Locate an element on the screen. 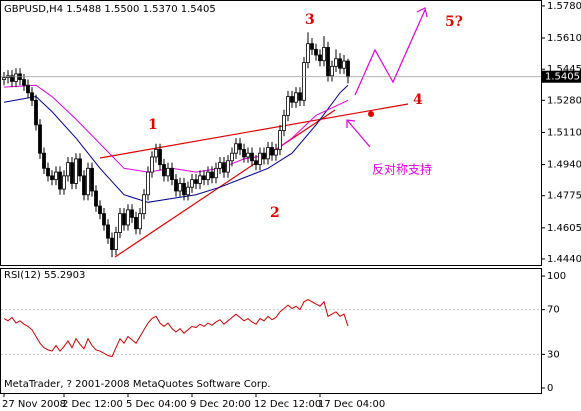  annotation: 3 is located at coordinates (310, 20).